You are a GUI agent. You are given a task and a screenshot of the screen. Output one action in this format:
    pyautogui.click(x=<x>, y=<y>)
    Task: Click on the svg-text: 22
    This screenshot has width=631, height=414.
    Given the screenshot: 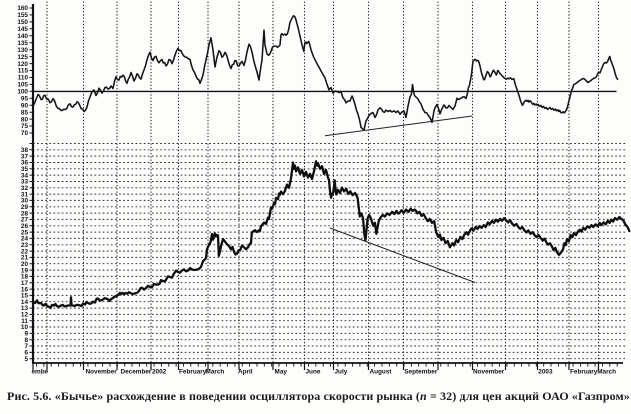 What is the action you would take?
    pyautogui.click(x=25, y=251)
    